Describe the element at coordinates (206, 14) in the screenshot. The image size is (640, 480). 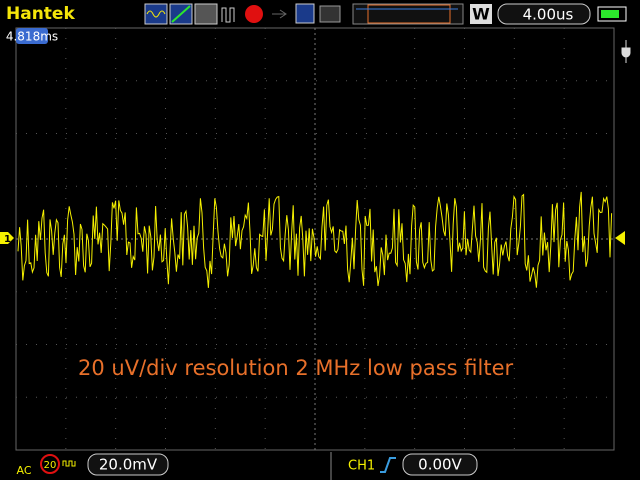
I see `icon-persist` at that location.